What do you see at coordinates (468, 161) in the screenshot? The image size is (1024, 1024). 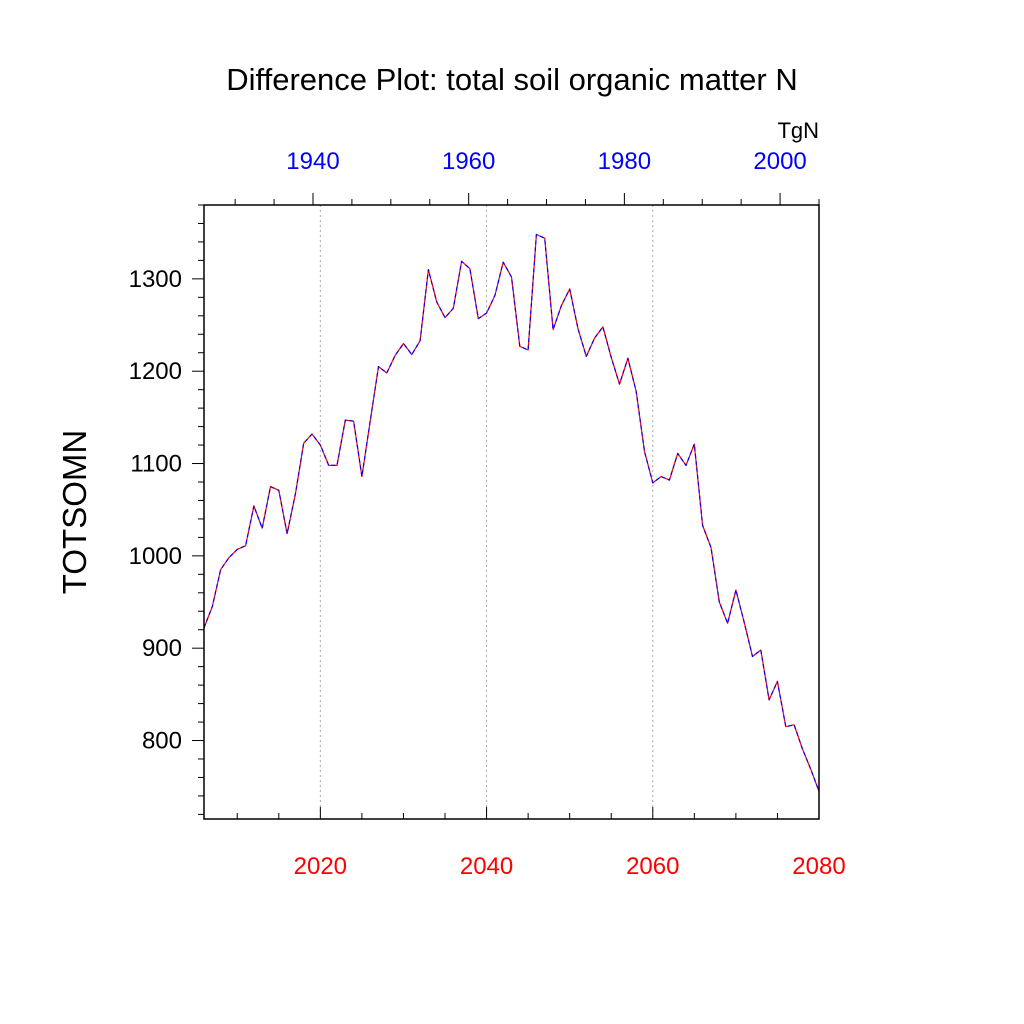 I see `top-tick-label: 1960` at bounding box center [468, 161].